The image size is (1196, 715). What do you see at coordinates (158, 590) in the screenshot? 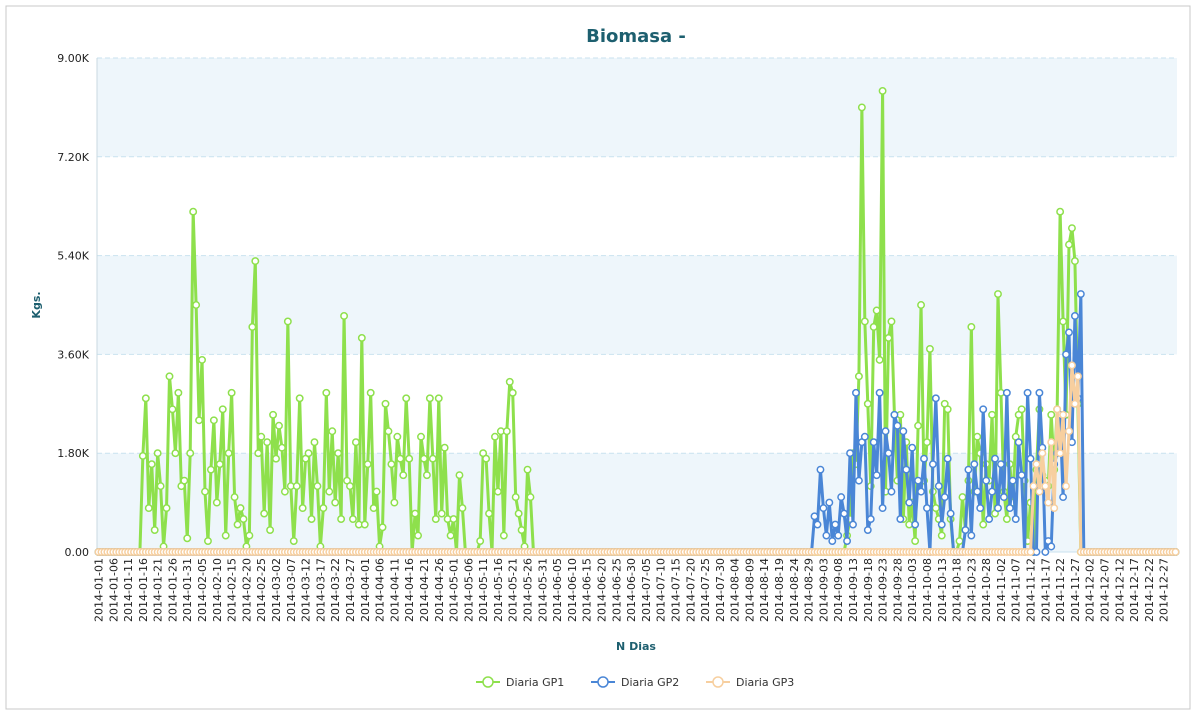
I see `x-tick-label: 2014-01-21` at bounding box center [158, 590].